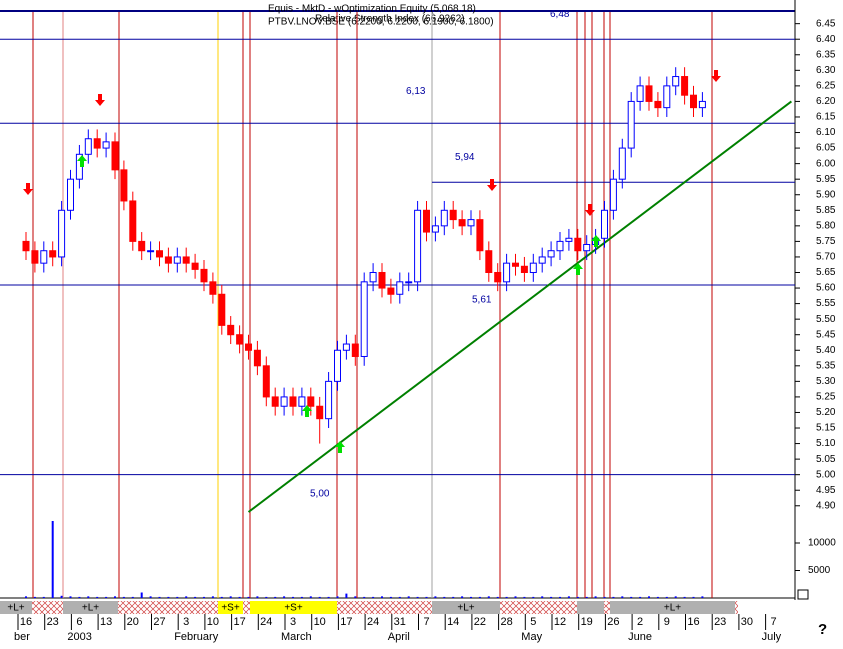 The image size is (843, 649). I want to click on signal-label: +L+, so click(672, 608).